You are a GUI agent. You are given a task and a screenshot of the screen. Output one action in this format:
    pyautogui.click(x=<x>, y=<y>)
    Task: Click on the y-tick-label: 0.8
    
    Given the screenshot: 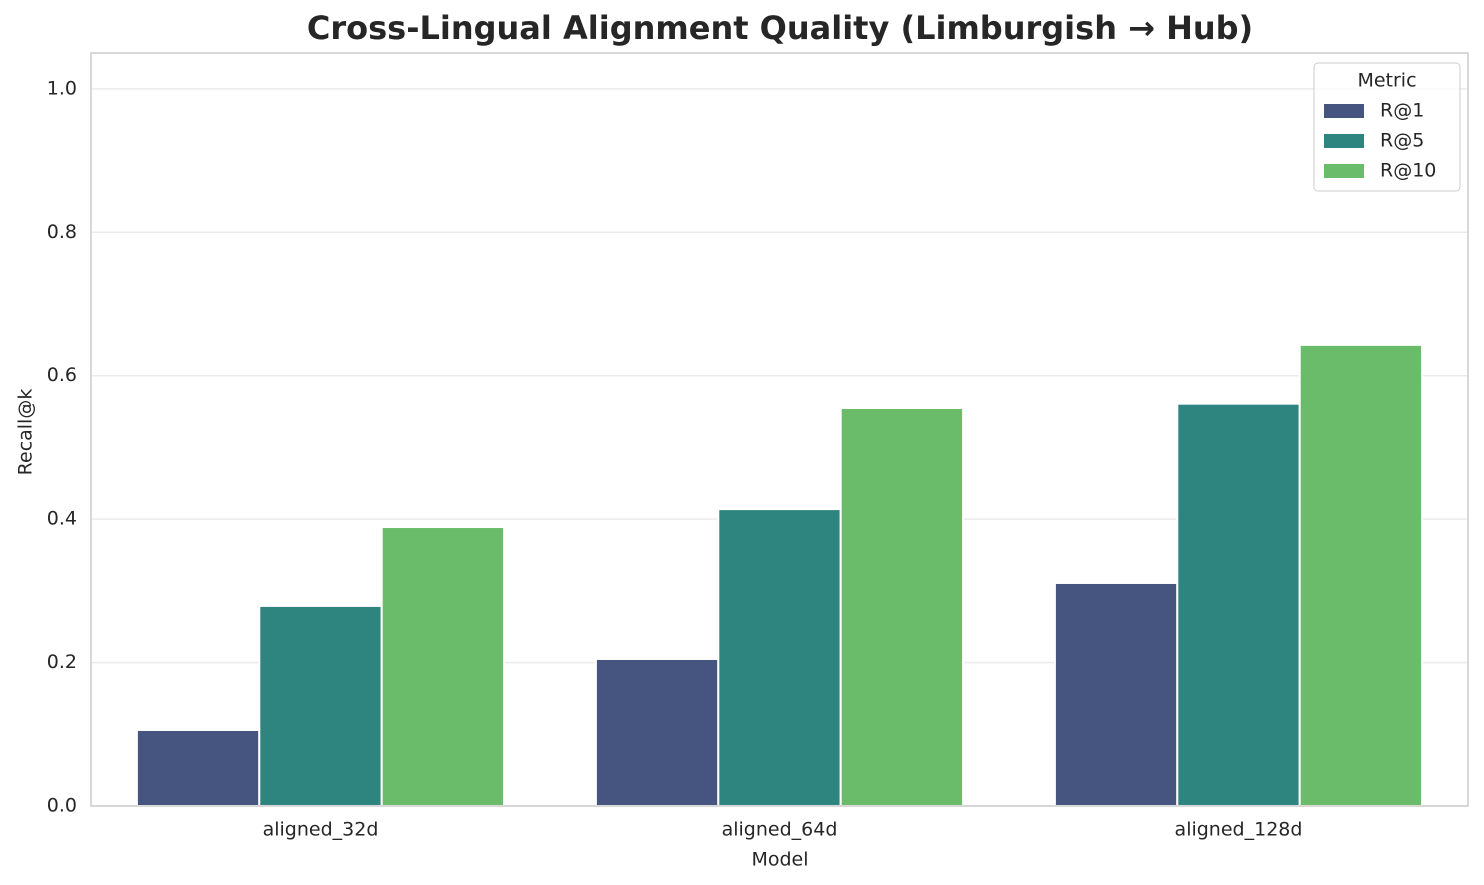 What is the action you would take?
    pyautogui.click(x=62, y=232)
    